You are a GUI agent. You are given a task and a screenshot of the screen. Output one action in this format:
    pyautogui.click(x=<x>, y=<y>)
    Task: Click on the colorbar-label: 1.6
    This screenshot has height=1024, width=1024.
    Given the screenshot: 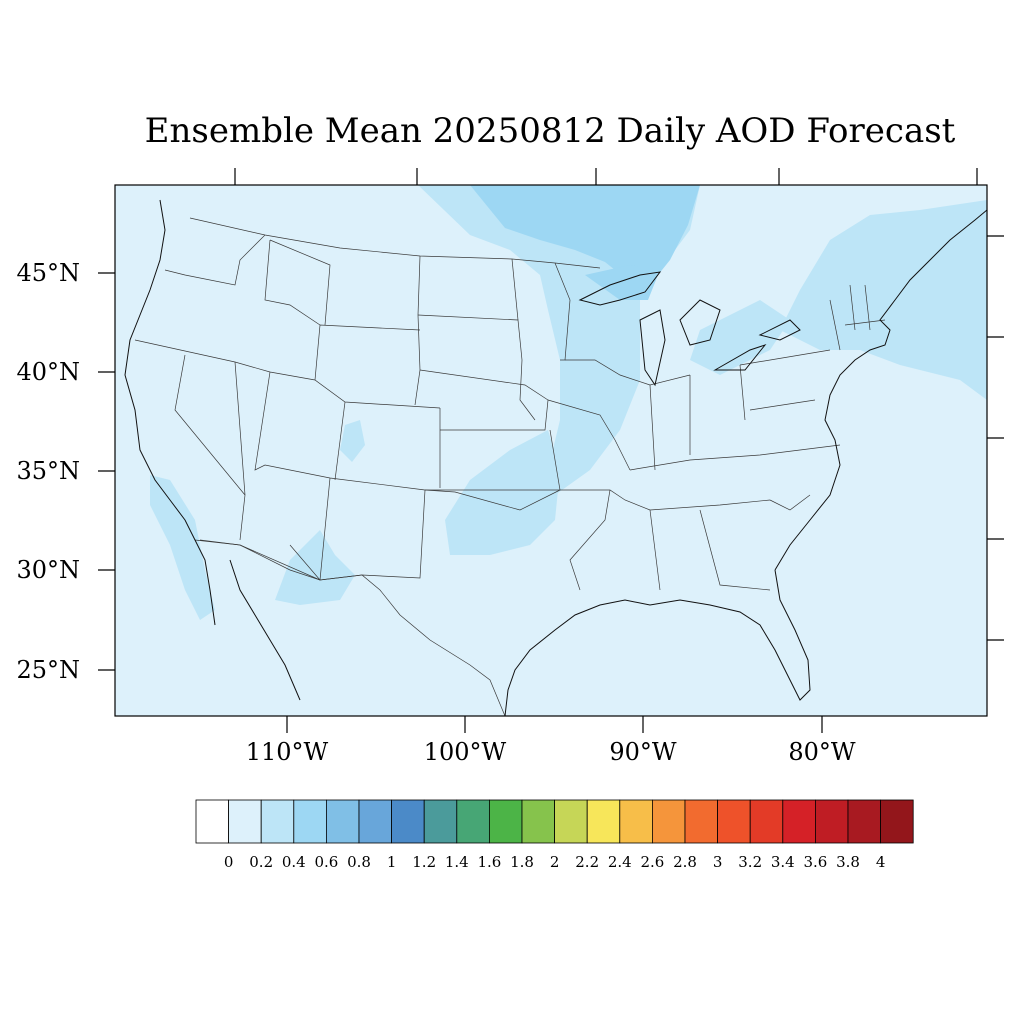 What is the action you would take?
    pyautogui.click(x=489, y=862)
    